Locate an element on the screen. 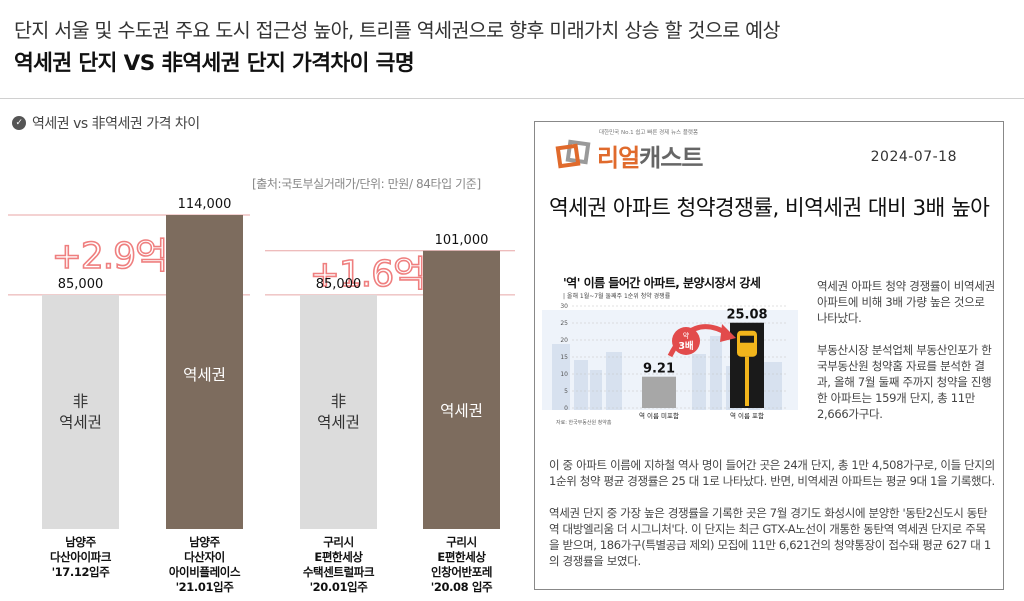  news-logo: 대한민국 No.1 쉽고 빠른 경제 뉴스 플랫폼 리얼캐스트 is located at coordinates (629, 150).